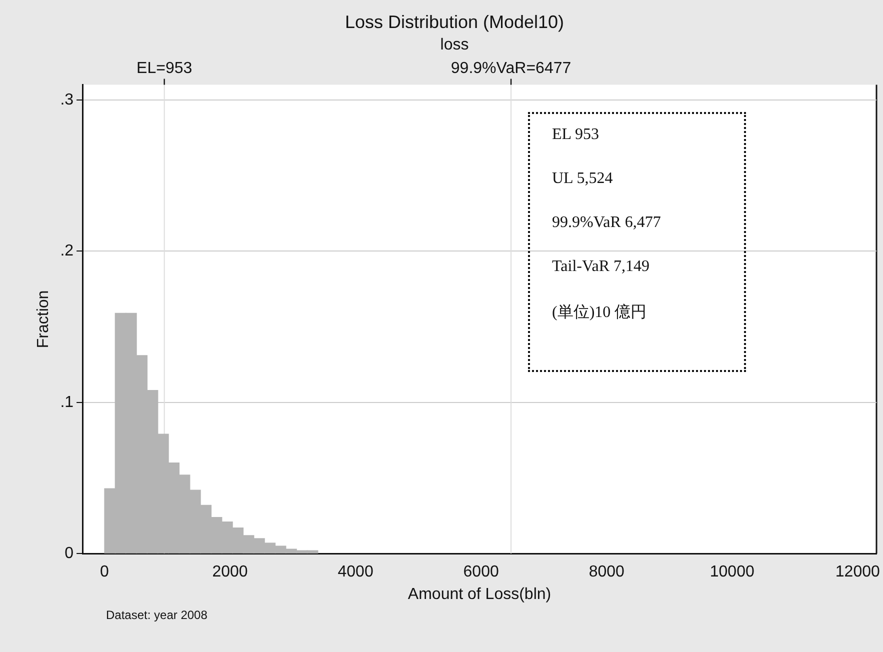 This screenshot has width=883, height=652. Describe the element at coordinates (69, 553) in the screenshot. I see `y-tick-label: 0` at that location.